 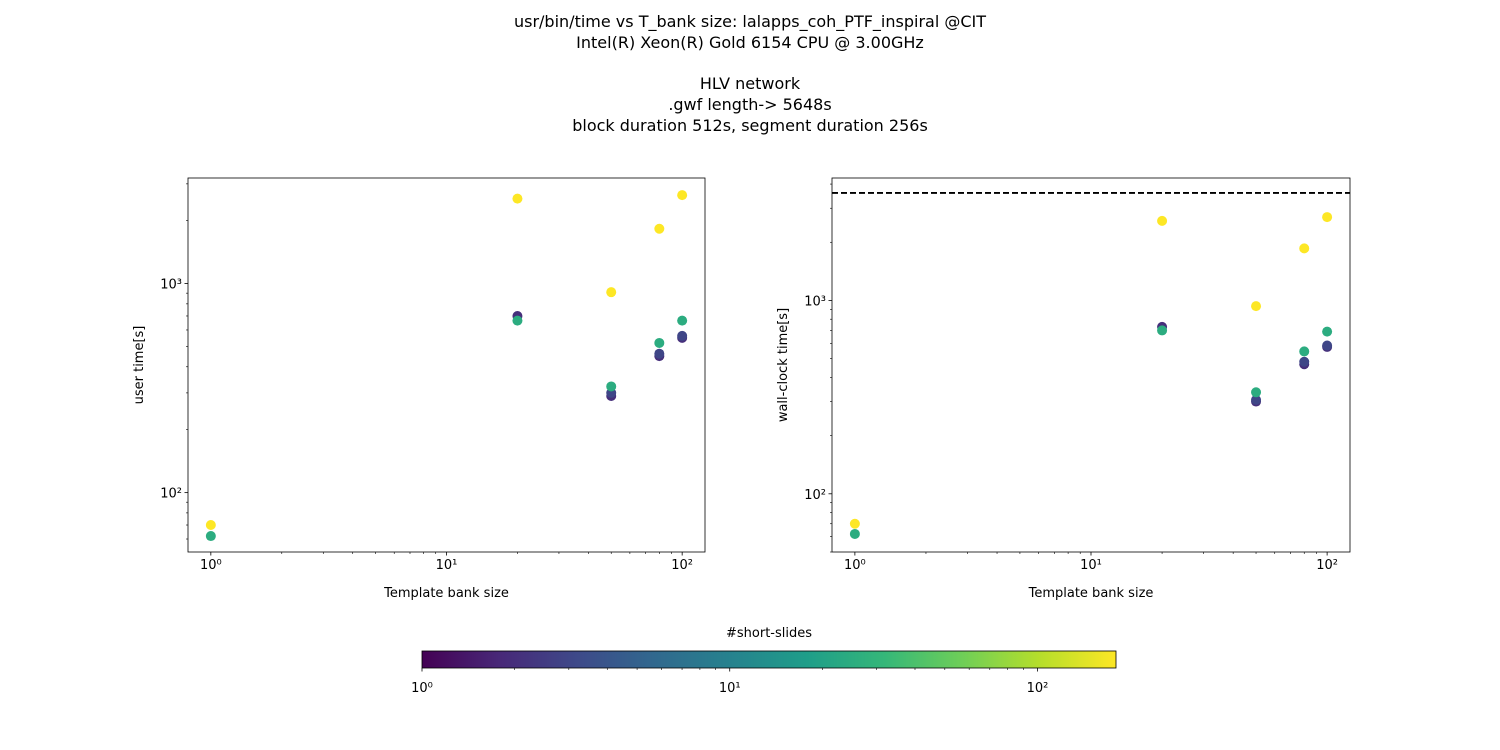 What do you see at coordinates (750, 84) in the screenshot?
I see `title-line-4: HLV network` at bounding box center [750, 84].